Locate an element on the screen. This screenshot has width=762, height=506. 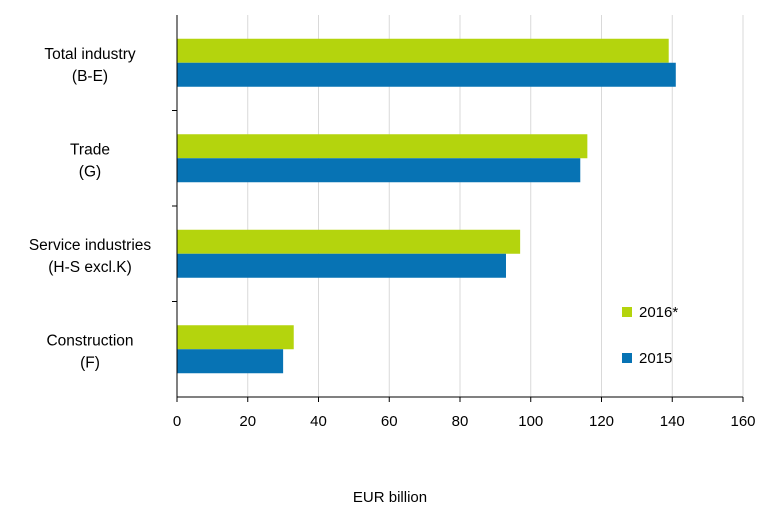
x-tick-labels: 0 20 40 60 80 100 120 140 160 is located at coordinates (464, 421).